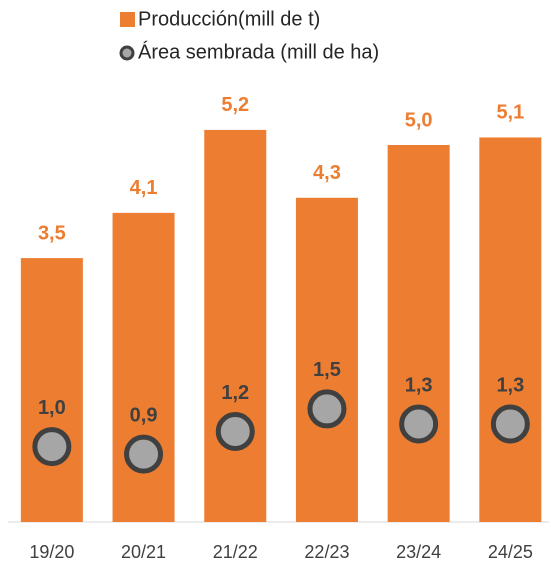  What do you see at coordinates (510, 113) in the screenshot?
I see `bar-value-label: 5,1` at bounding box center [510, 113].